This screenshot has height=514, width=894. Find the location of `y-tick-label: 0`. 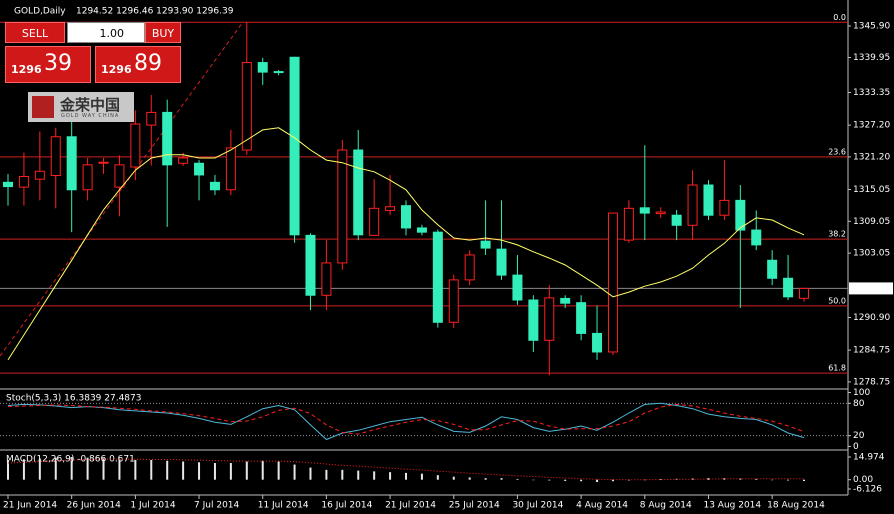

y-tick-label: 0 is located at coordinates (856, 447).